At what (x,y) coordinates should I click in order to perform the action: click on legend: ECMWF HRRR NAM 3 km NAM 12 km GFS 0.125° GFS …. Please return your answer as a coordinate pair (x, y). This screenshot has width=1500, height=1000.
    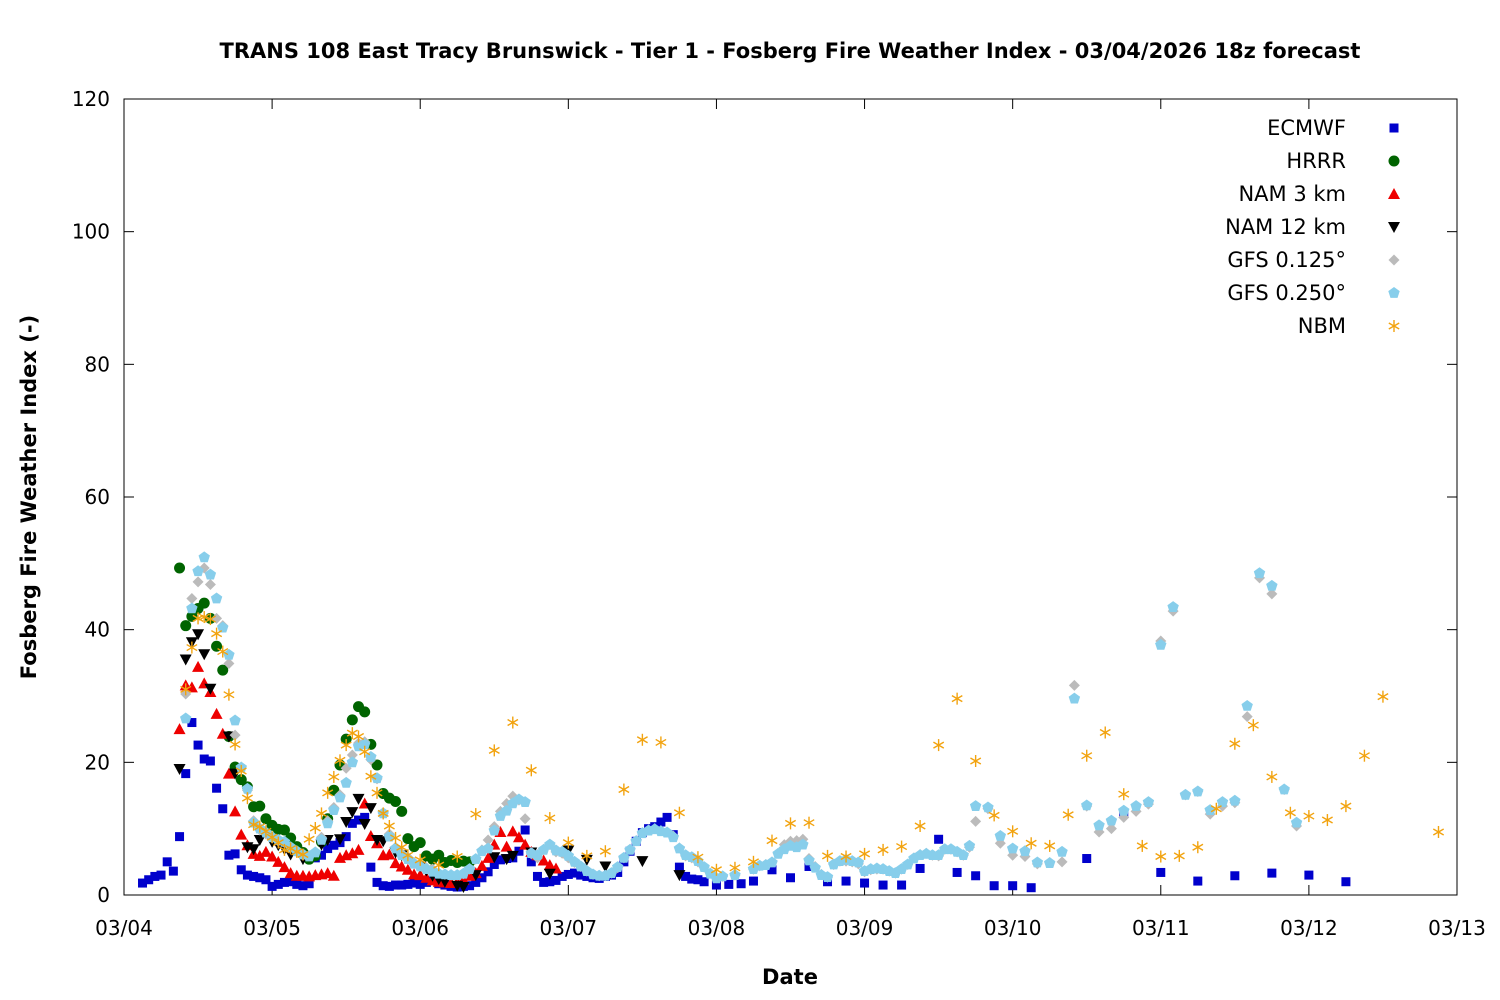
    Looking at the image, I should click on (1312, 227).